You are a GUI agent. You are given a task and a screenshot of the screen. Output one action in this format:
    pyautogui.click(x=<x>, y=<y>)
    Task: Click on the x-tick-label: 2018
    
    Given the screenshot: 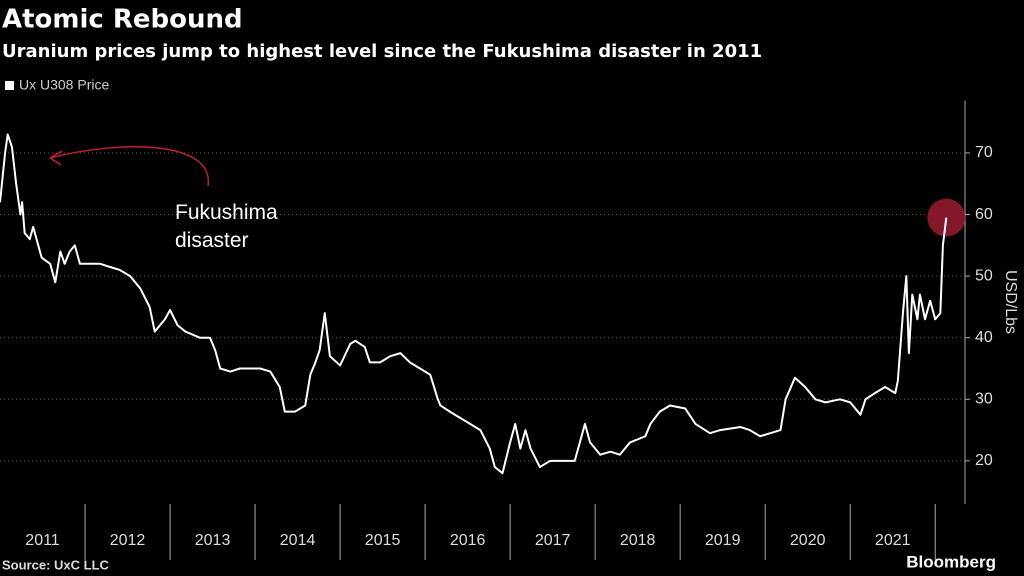 What is the action you would take?
    pyautogui.click(x=638, y=540)
    